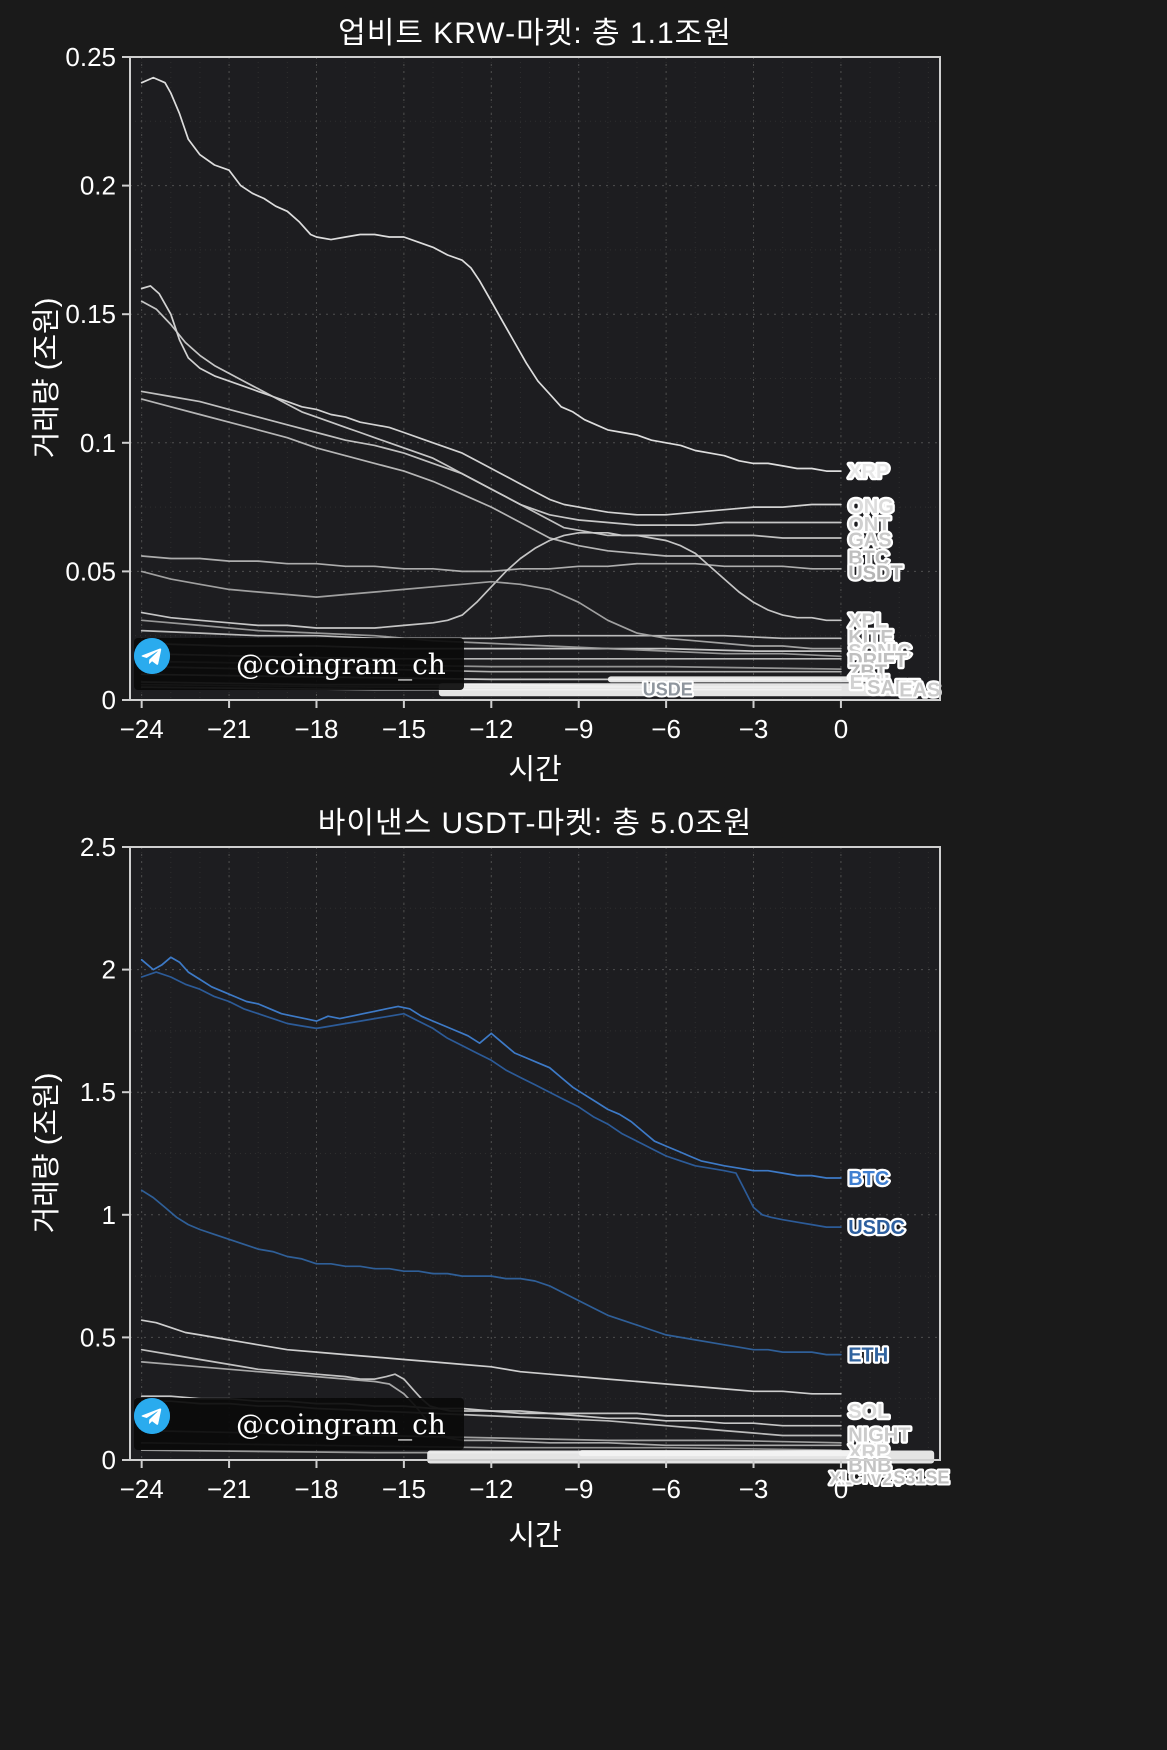  I want to click on series-line-XPL, so click(491, 580).